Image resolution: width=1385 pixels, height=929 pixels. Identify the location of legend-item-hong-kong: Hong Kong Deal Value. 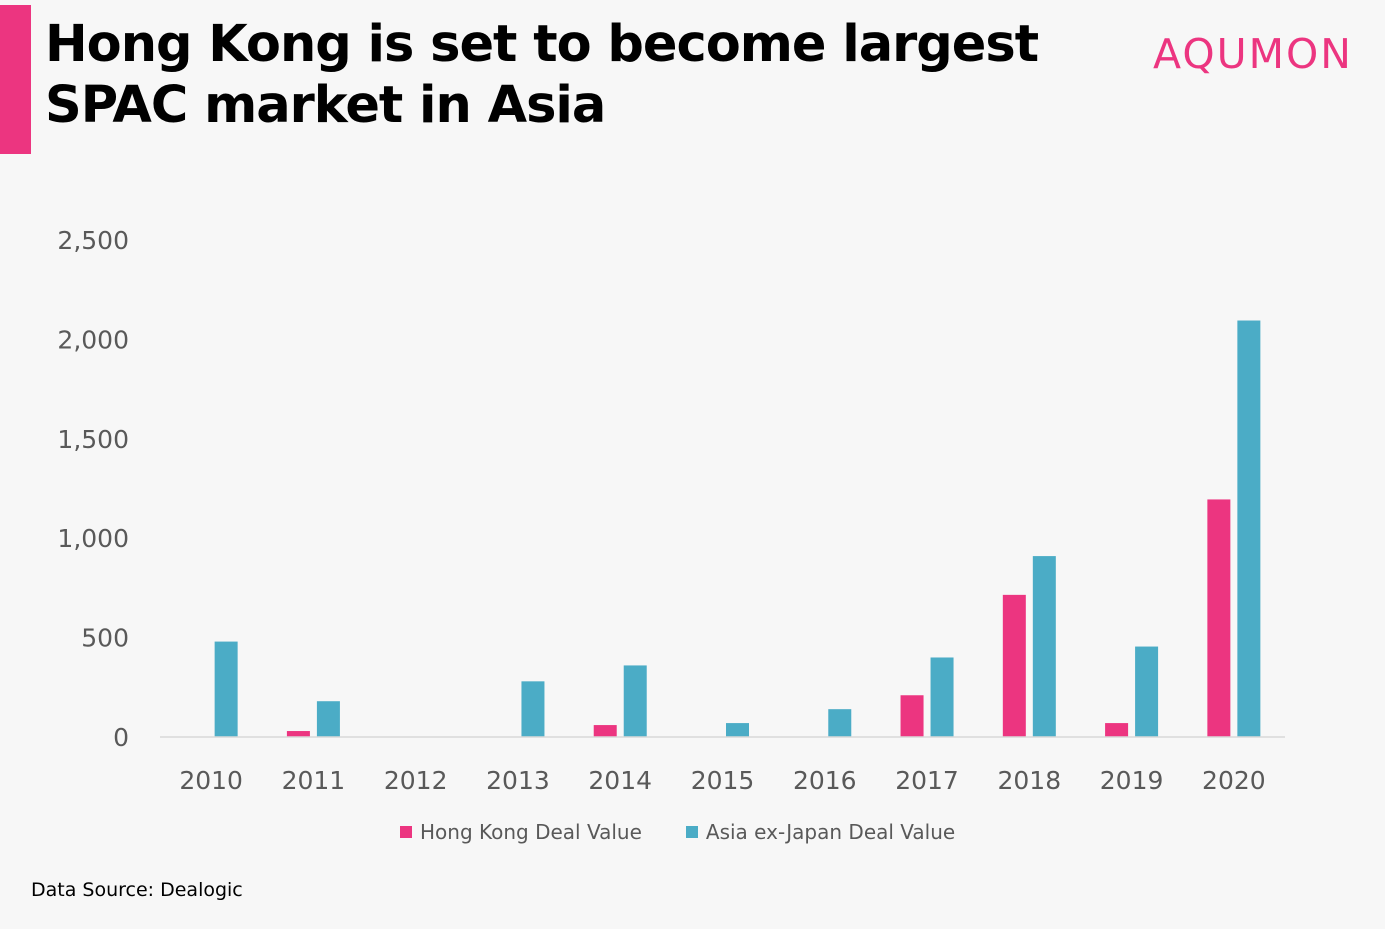
(521, 832).